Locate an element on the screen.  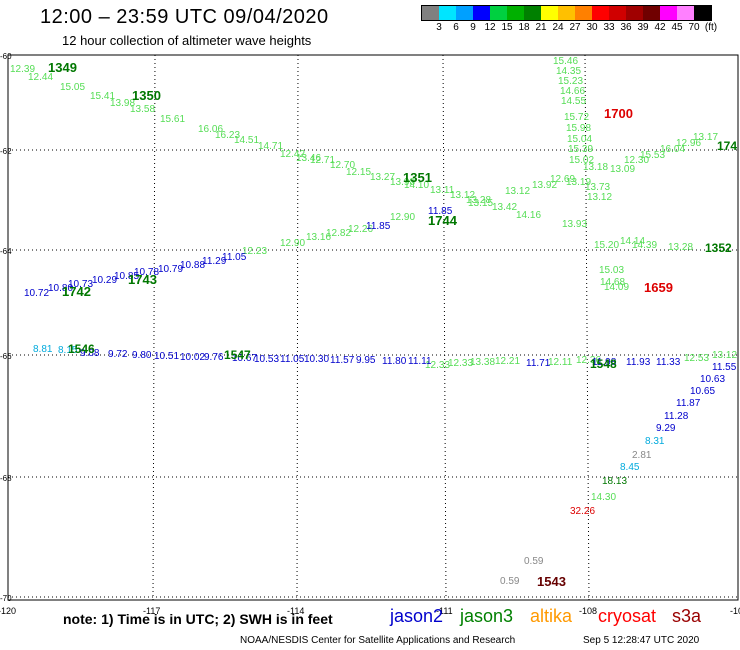
color-legend-label: 39 is located at coordinates (643, 27).